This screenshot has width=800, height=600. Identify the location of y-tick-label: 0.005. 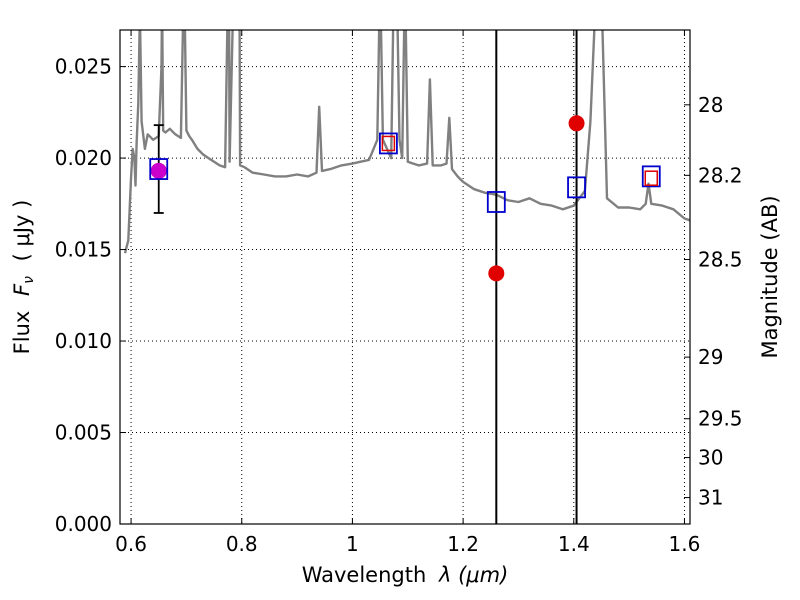
(83, 433).